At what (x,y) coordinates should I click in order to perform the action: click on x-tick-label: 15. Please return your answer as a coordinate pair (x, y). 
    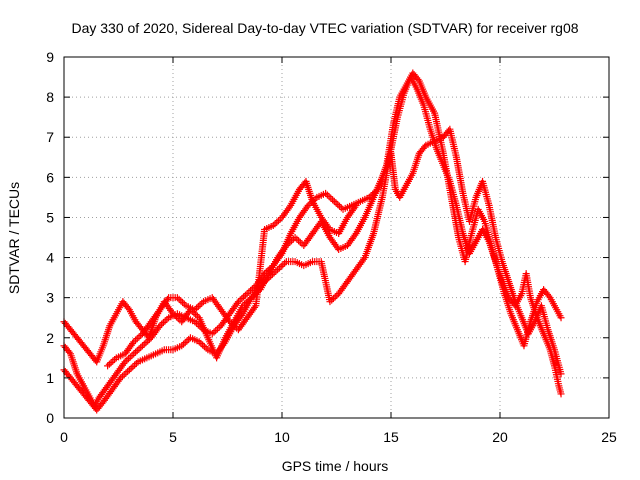
    Looking at the image, I should click on (391, 437).